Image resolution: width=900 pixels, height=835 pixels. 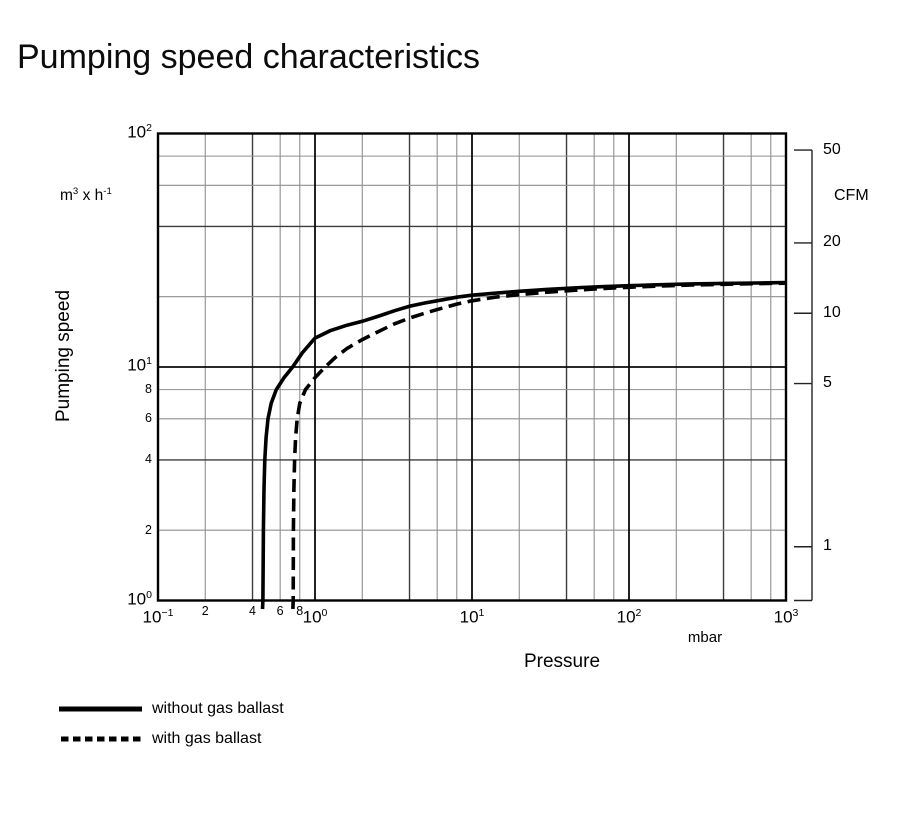 I want to click on legend-label: with gas ballast, so click(x=207, y=738).